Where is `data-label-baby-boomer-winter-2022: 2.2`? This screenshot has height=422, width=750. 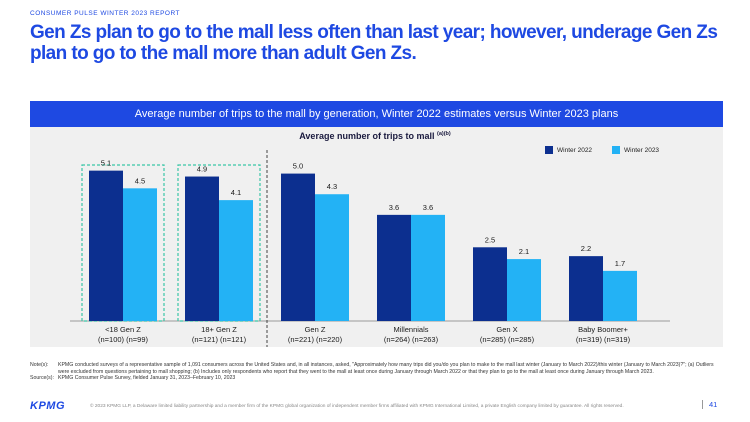
data-label-baby-boomer-winter-2022: 2.2 is located at coordinates (586, 248).